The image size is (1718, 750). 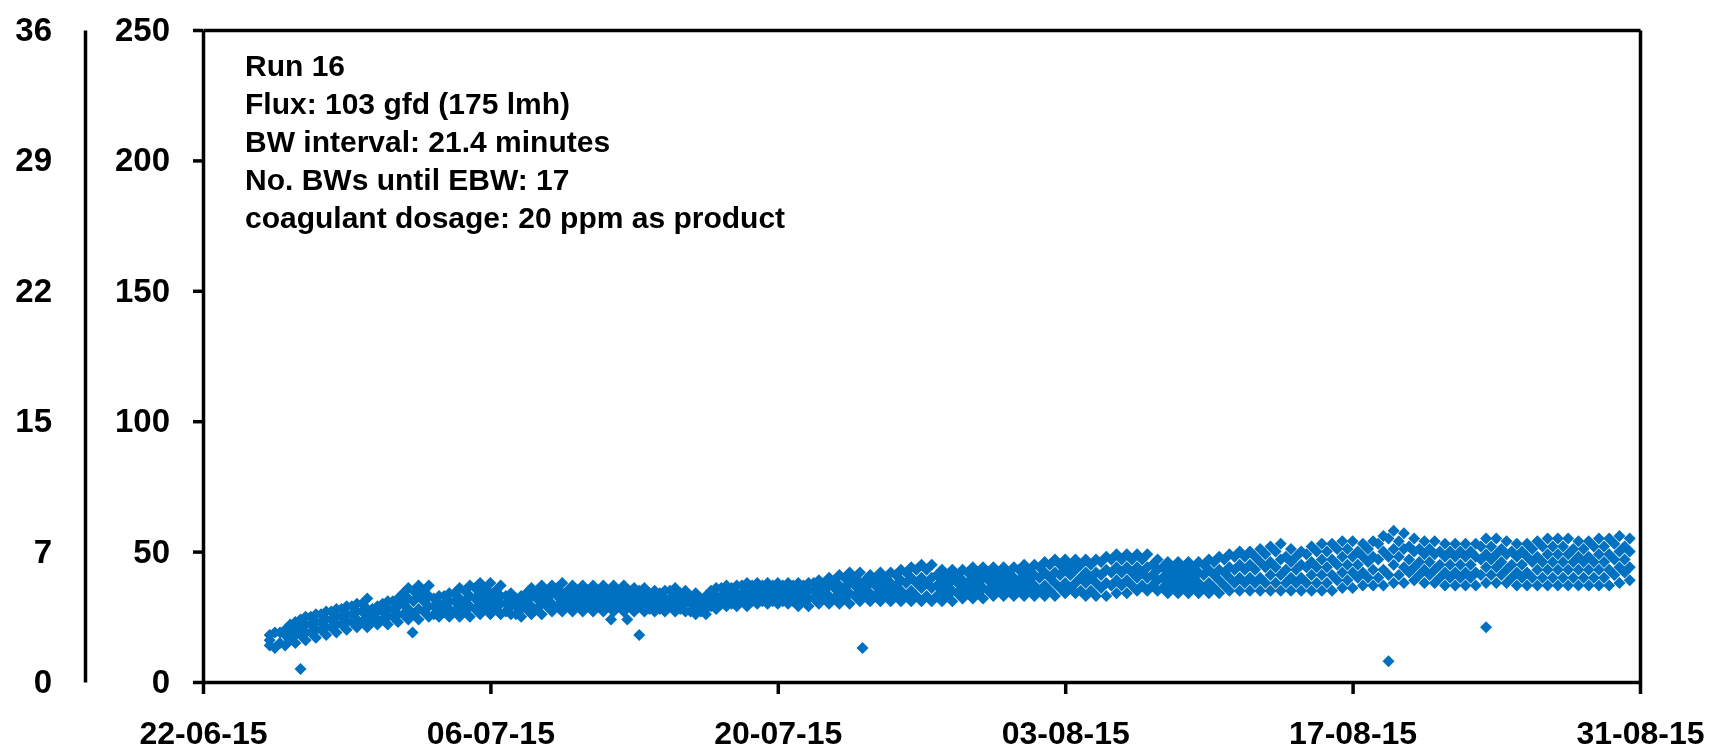 I want to click on y-tick-label: 50, so click(x=151, y=551).